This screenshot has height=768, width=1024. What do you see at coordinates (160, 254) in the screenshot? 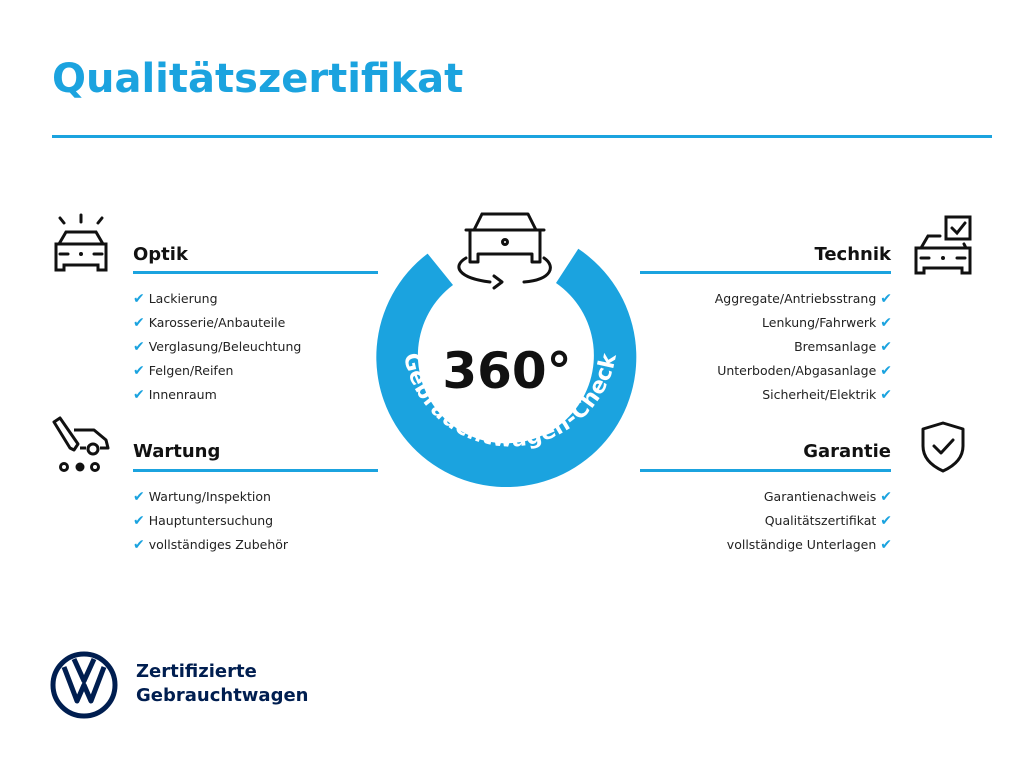
I see `section-heading-optik: Optik` at bounding box center [160, 254].